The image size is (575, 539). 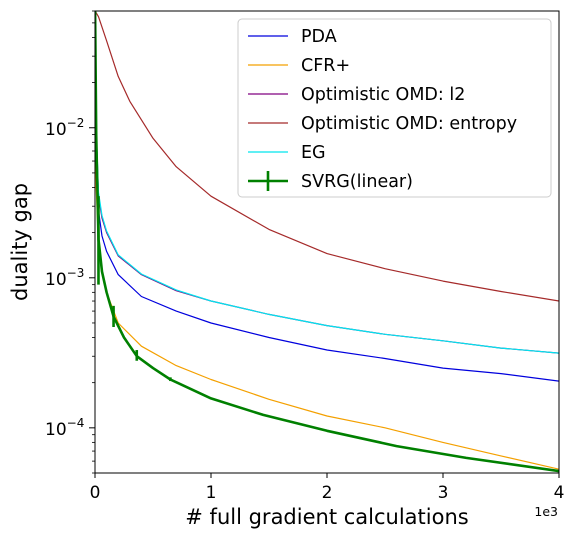 What do you see at coordinates (70, 242) in the screenshot?
I see `y-axis: 10⁻⁴ 10⁻³ 10⁻²` at bounding box center [70, 242].